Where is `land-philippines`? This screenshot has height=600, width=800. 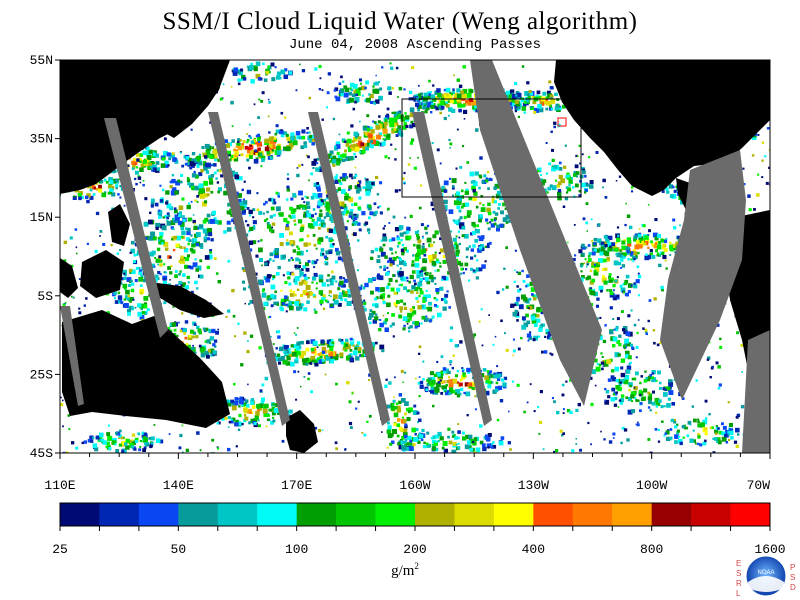
land-philippines is located at coordinates (119, 225).